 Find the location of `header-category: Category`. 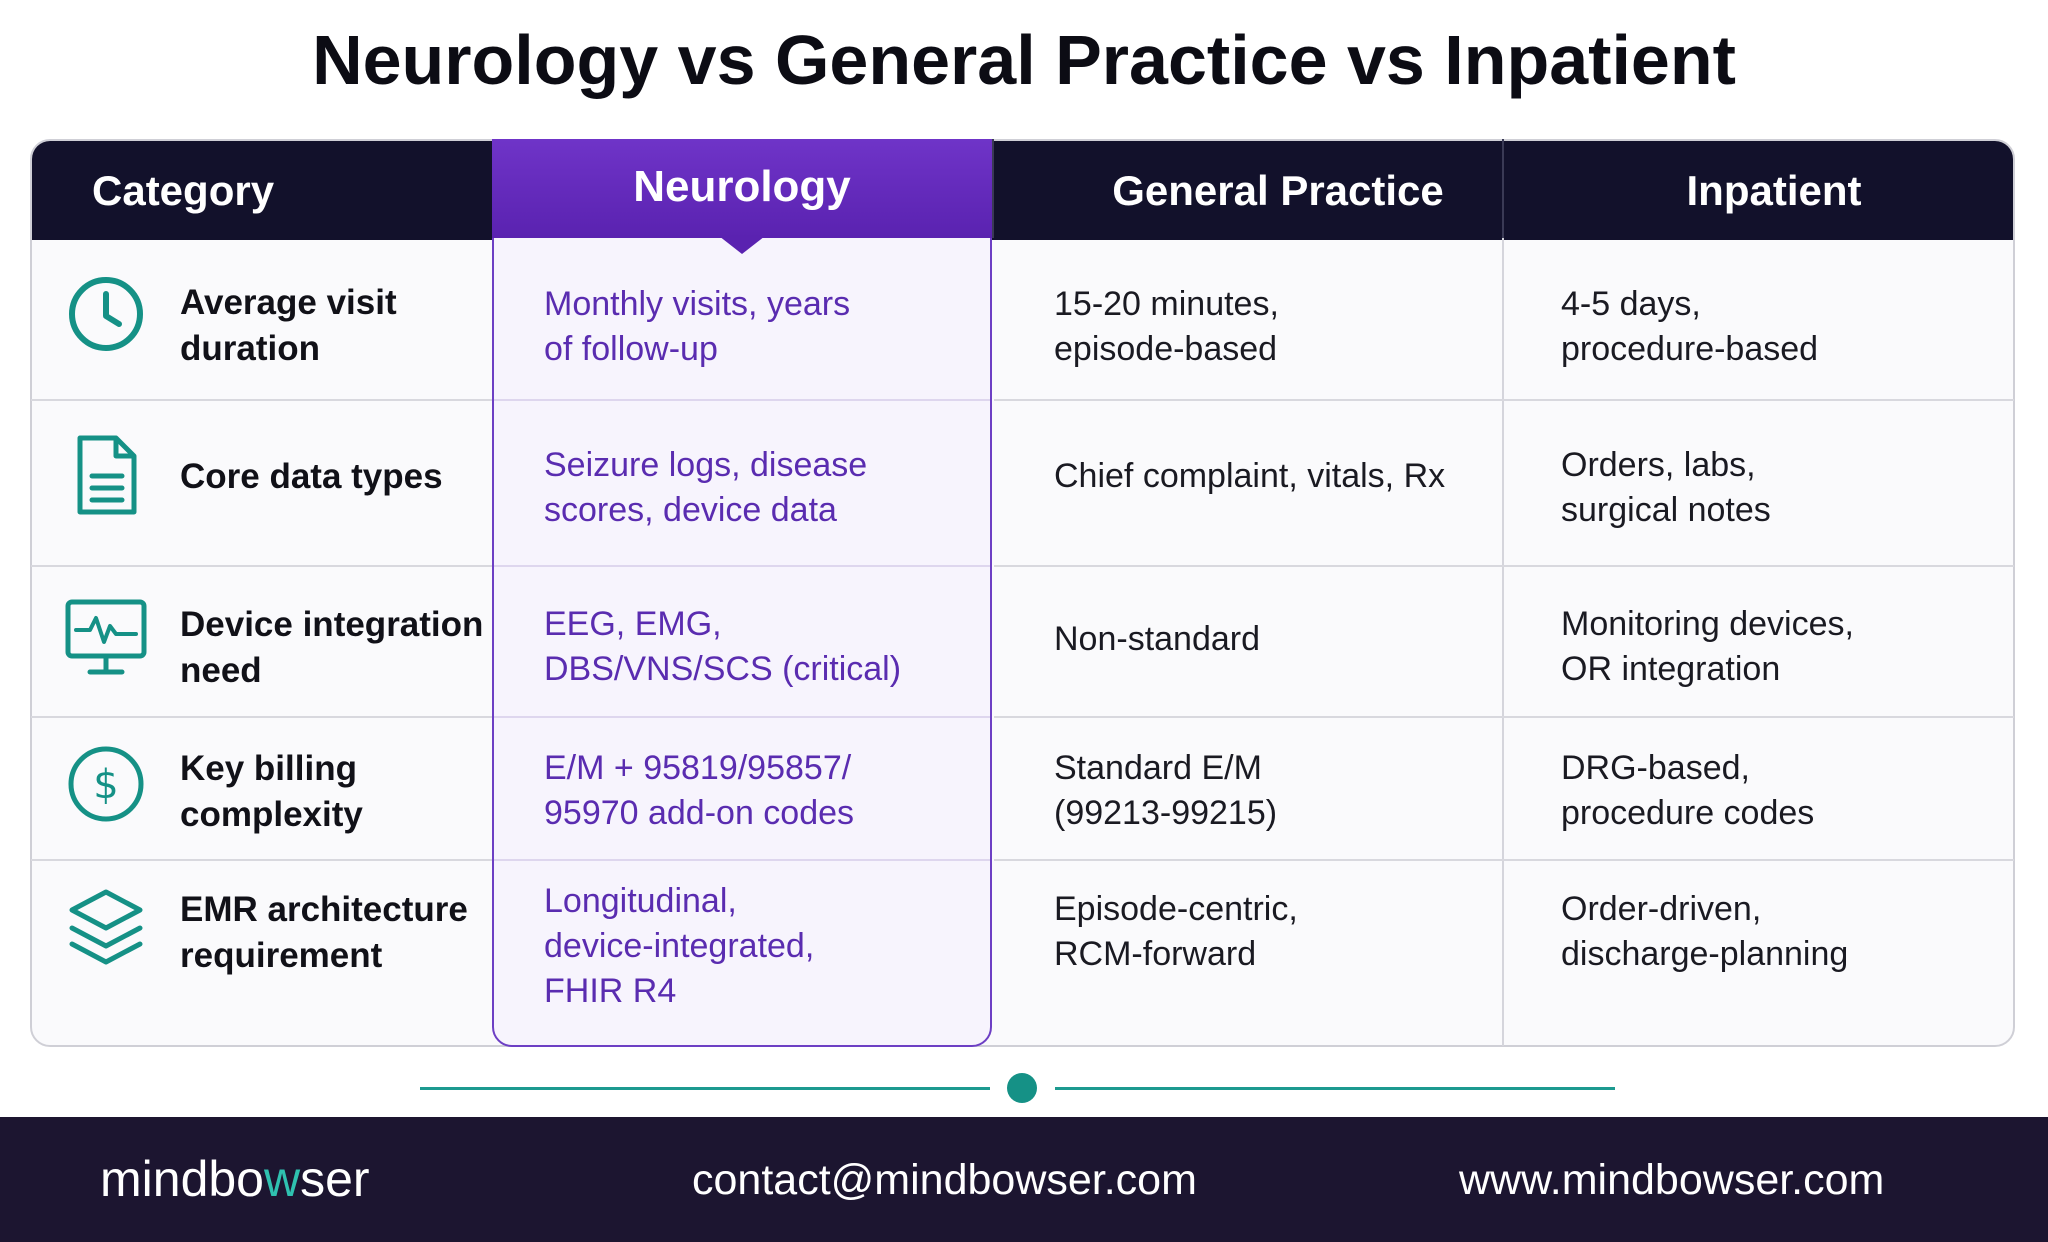

header-category: Category is located at coordinates (183, 190).